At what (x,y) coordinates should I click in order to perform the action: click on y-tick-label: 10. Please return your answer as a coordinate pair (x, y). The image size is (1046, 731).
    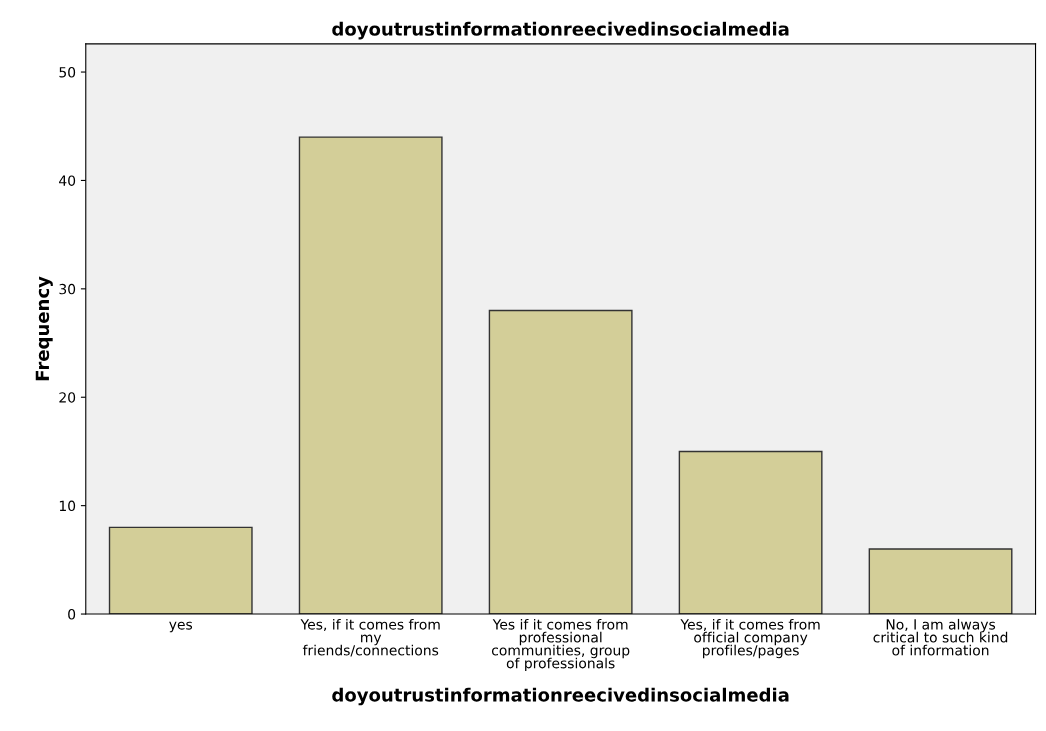
    Looking at the image, I should click on (67, 506).